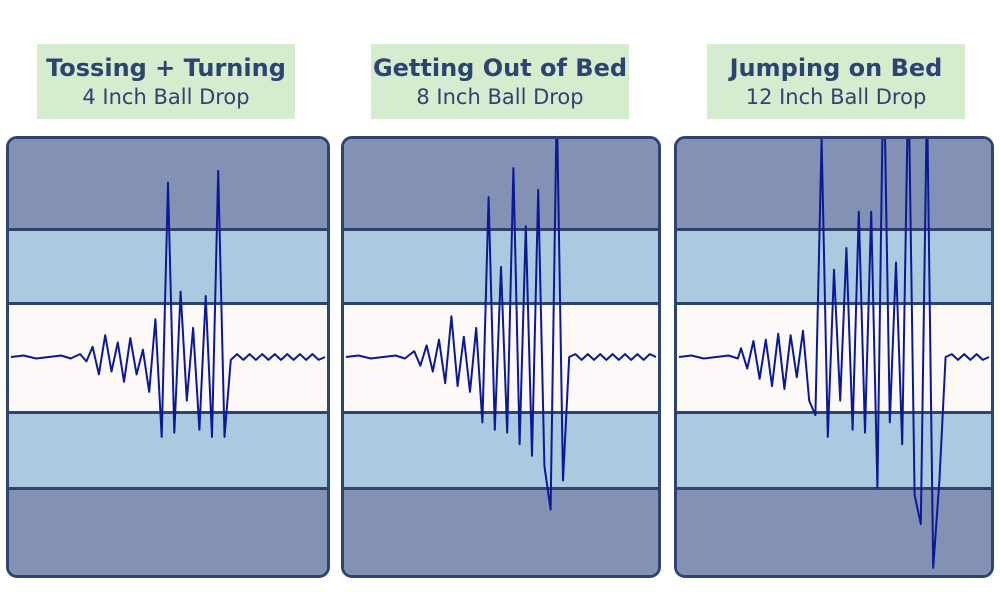 The image size is (1000, 607). What do you see at coordinates (168, 267) in the screenshot?
I see `band-mid-top` at bounding box center [168, 267].